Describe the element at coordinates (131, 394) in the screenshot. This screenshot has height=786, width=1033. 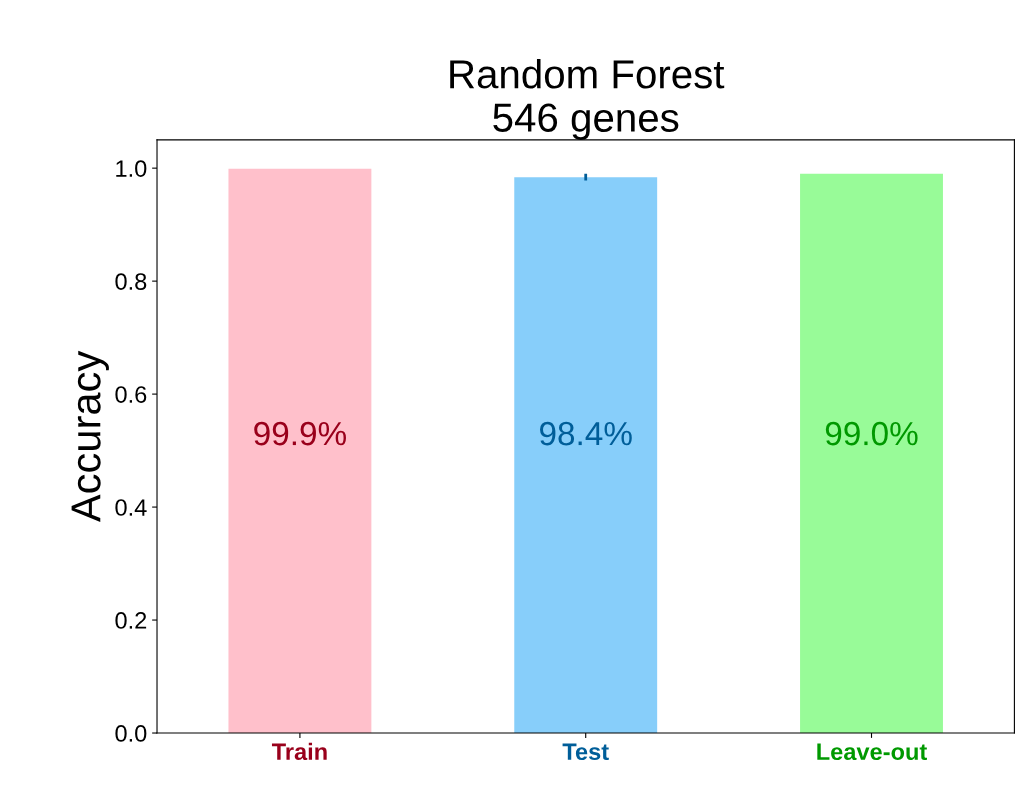
I see `y-tick-label: 0.6` at that location.